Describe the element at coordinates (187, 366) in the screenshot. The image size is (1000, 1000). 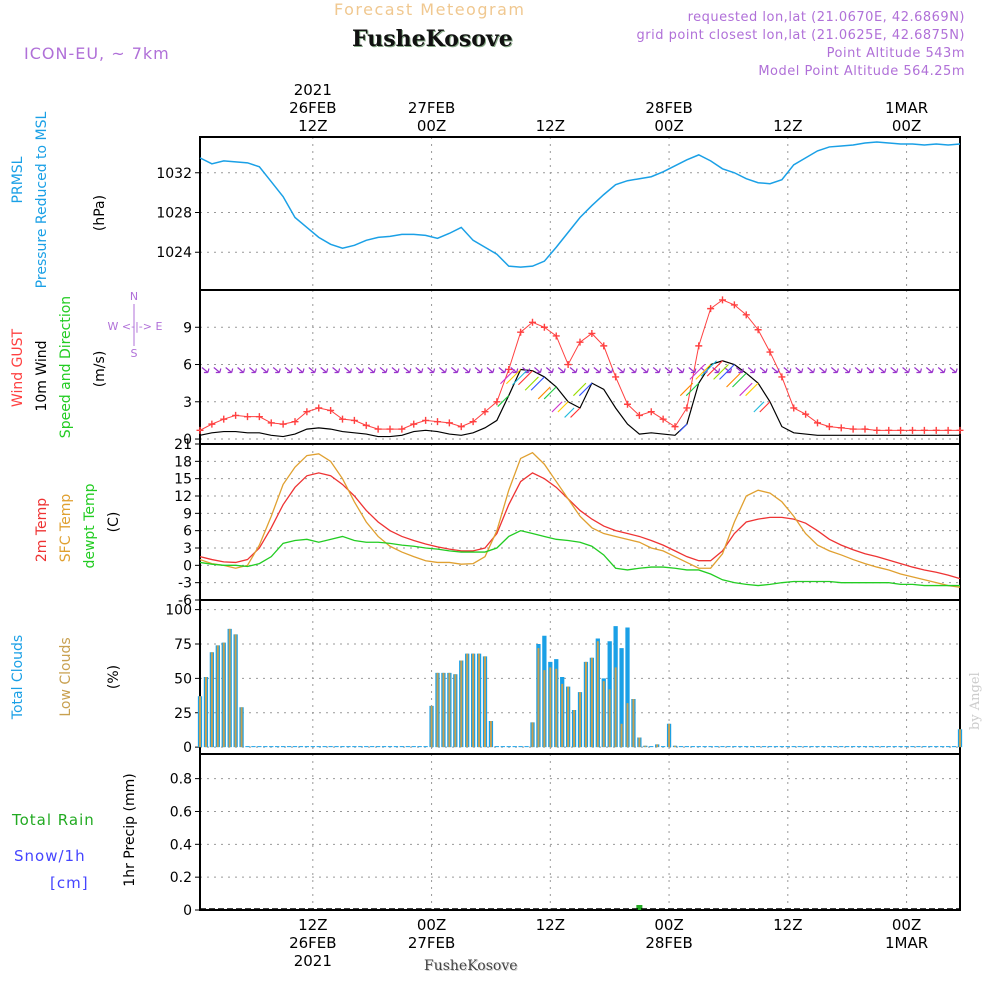
I see `y-tick-label: 6` at that location.